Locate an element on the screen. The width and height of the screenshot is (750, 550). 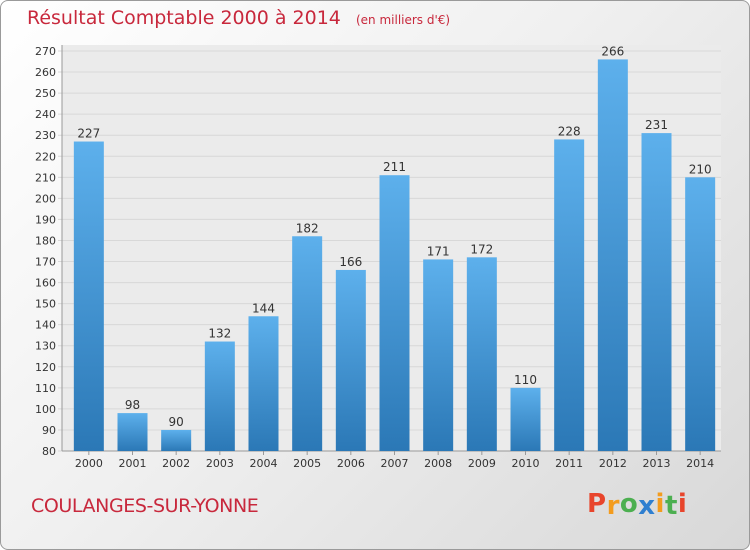
x-tick-label: 2000 is located at coordinates (89, 463).